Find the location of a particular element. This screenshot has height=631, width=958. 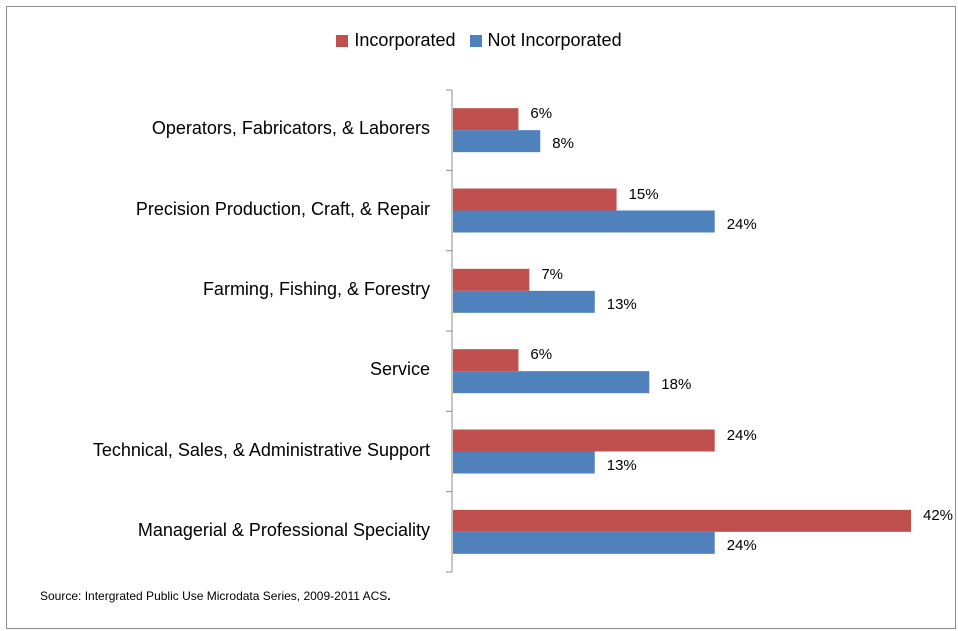

data-label: 42% is located at coordinates (938, 515).